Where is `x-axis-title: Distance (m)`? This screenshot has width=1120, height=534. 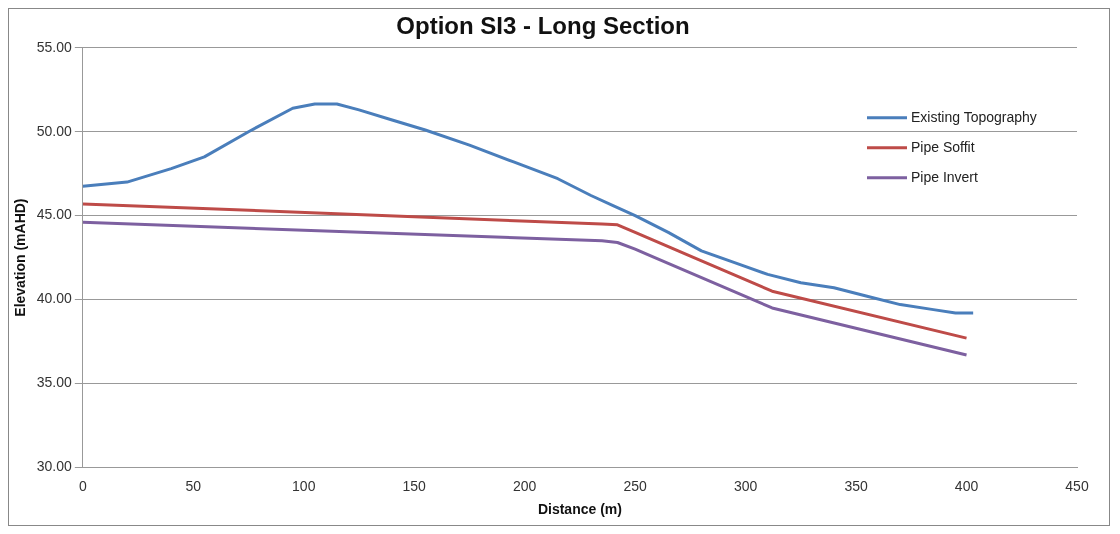 x-axis-title: Distance (m) is located at coordinates (579, 509).